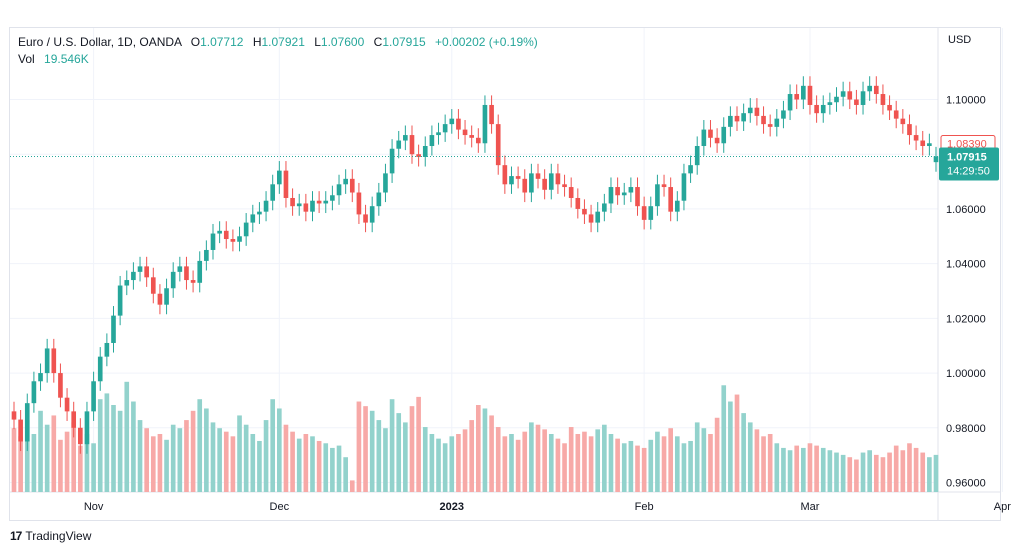 This screenshot has width=1012, height=555. Describe the element at coordinates (58, 536) in the screenshot. I see `brand-name: TradingView` at that location.